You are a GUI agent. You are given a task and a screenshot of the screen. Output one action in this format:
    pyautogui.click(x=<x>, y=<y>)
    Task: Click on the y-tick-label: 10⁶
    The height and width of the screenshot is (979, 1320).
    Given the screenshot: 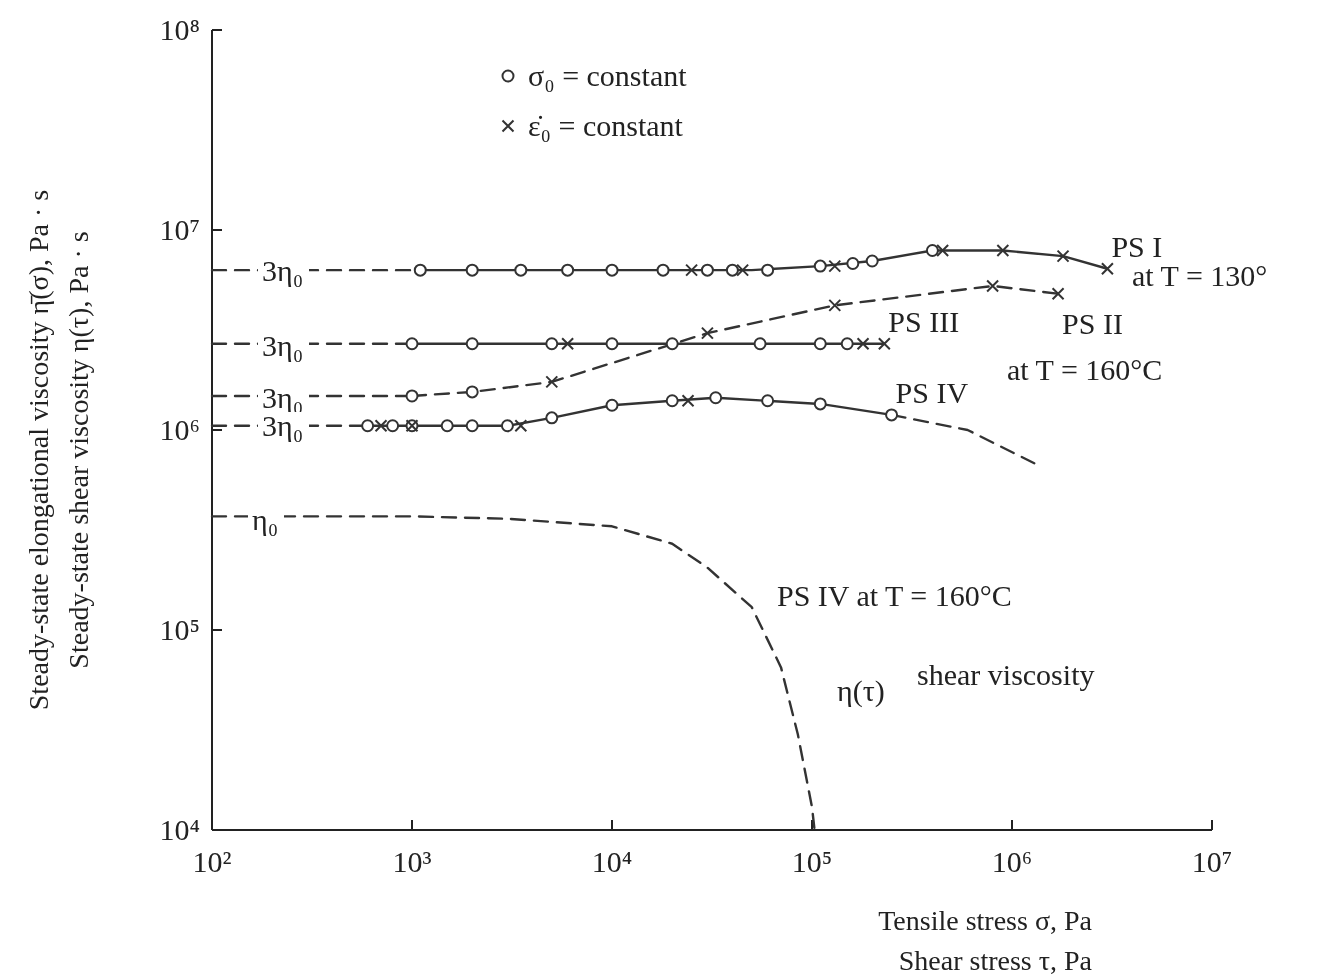 What is the action you would take?
    pyautogui.click(x=179, y=429)
    